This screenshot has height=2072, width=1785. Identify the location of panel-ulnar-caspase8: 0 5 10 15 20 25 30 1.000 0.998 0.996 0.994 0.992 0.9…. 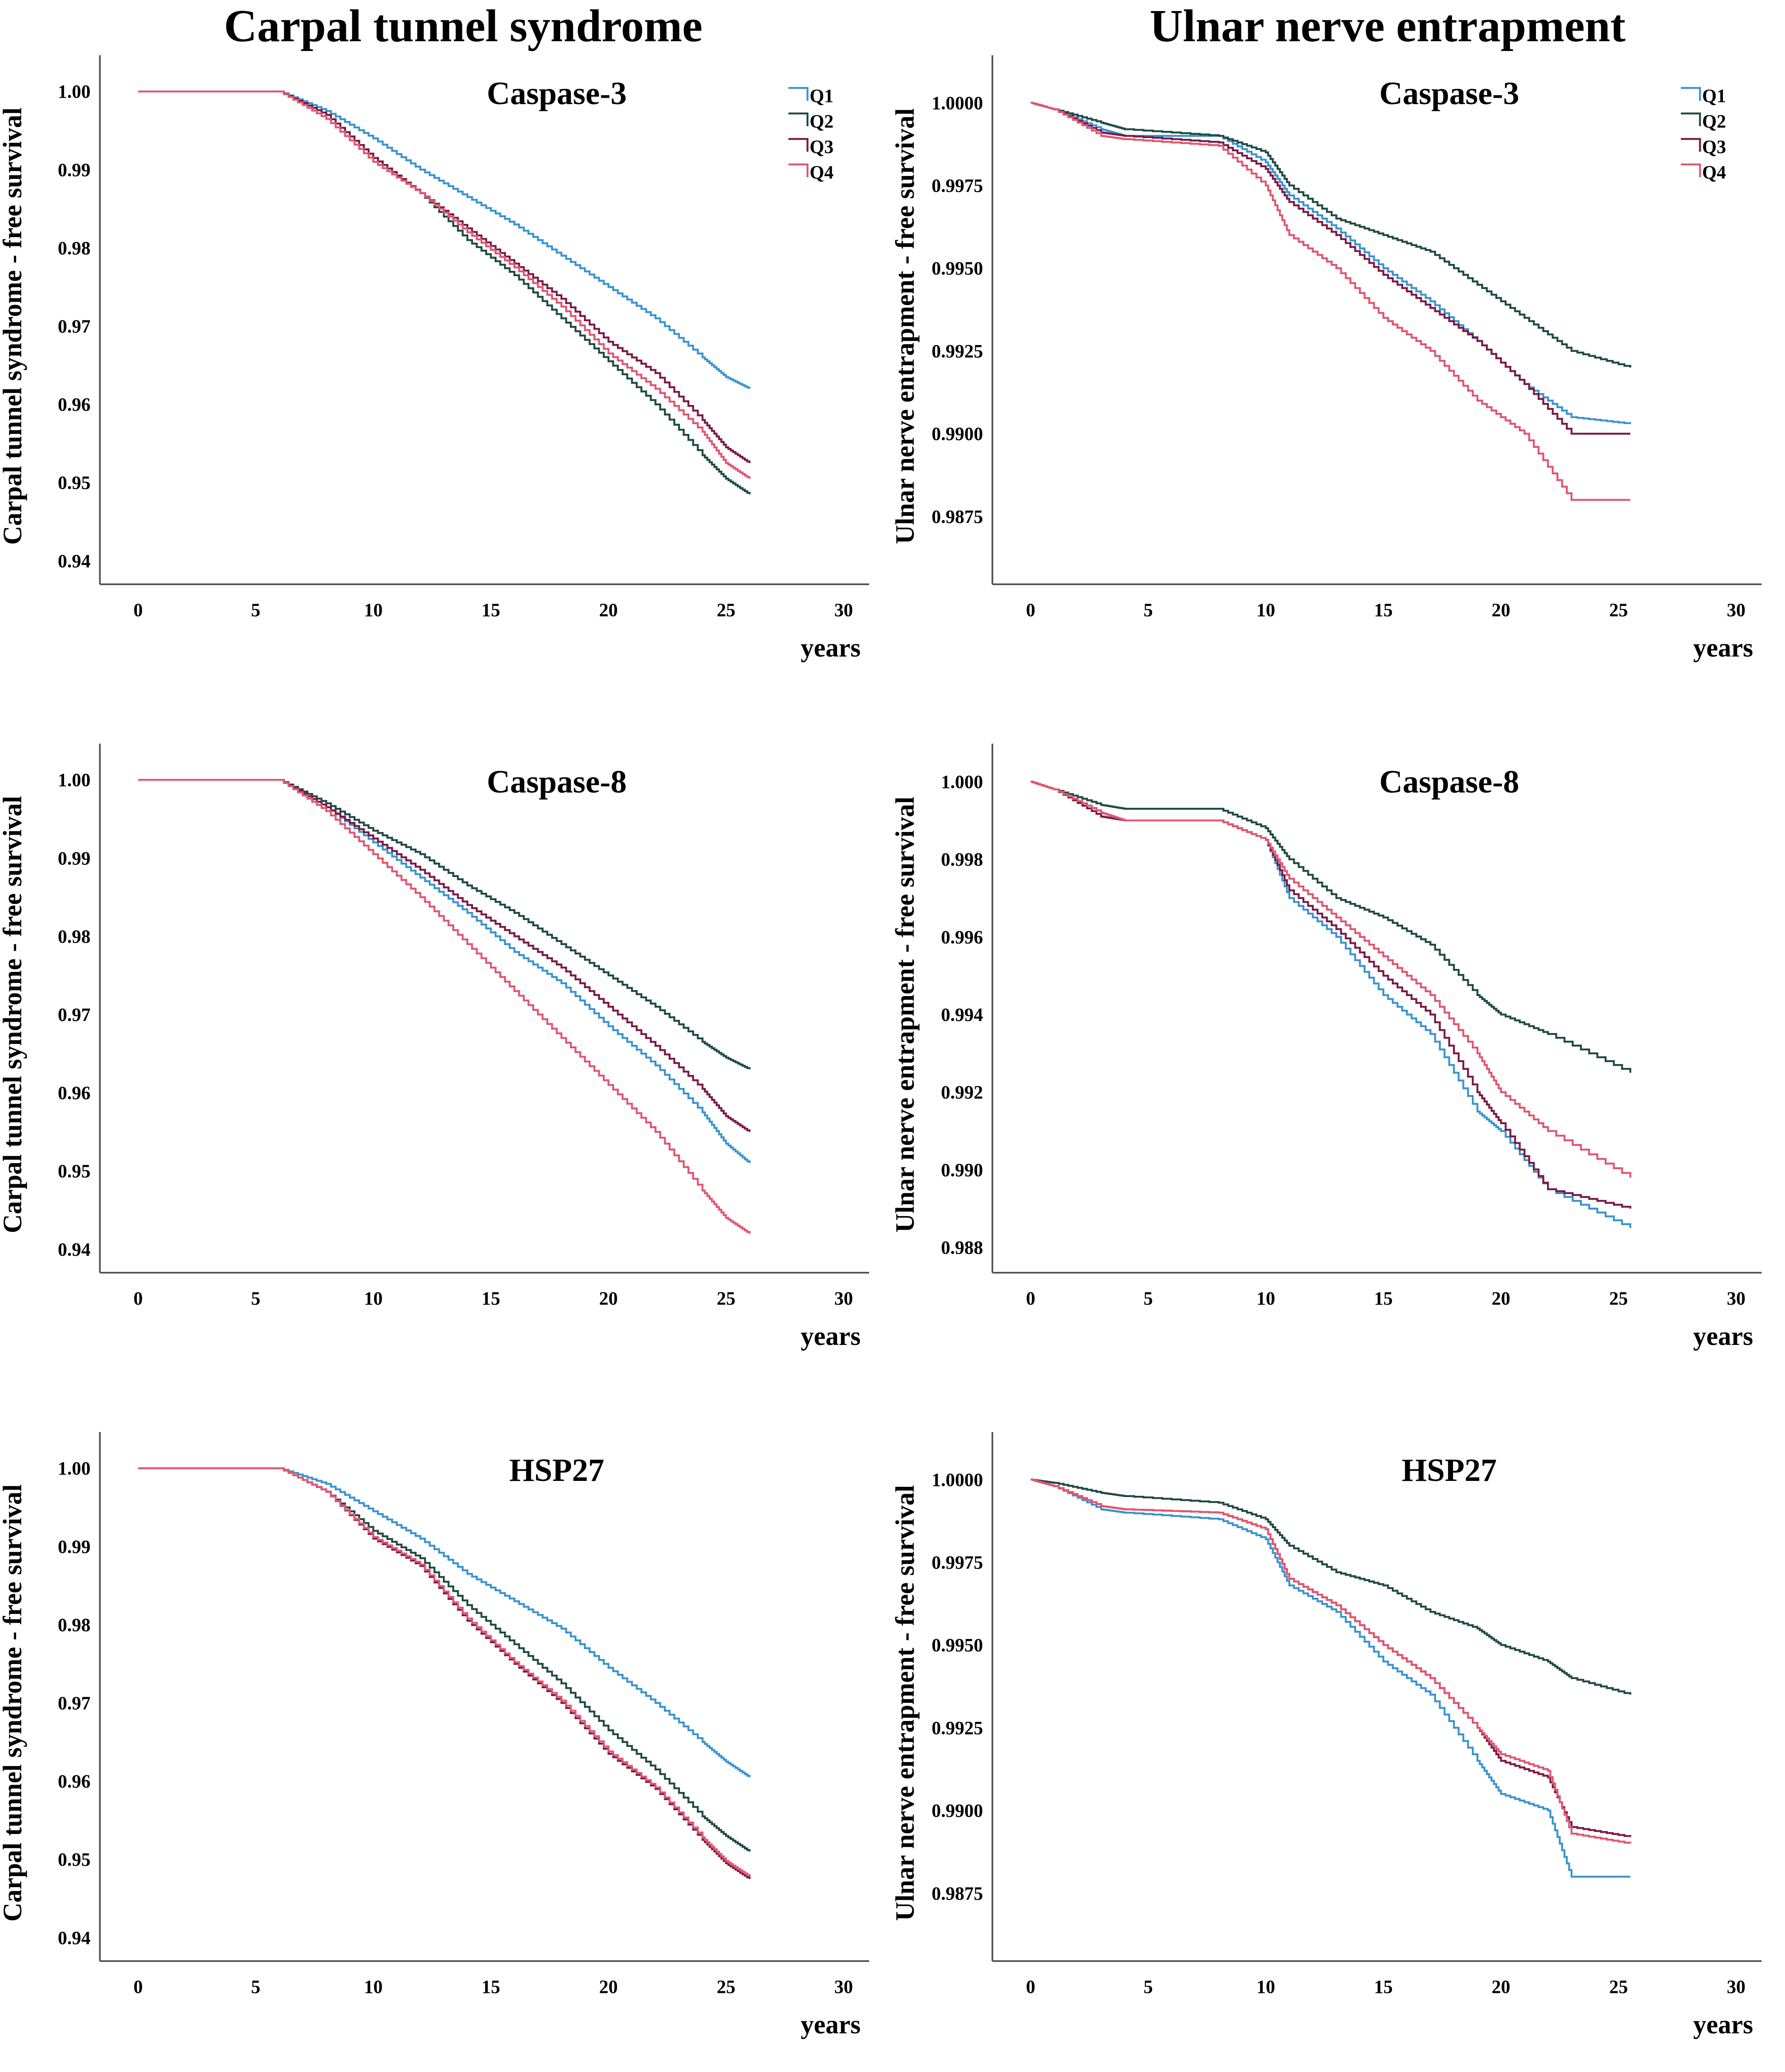
(1326, 1047).